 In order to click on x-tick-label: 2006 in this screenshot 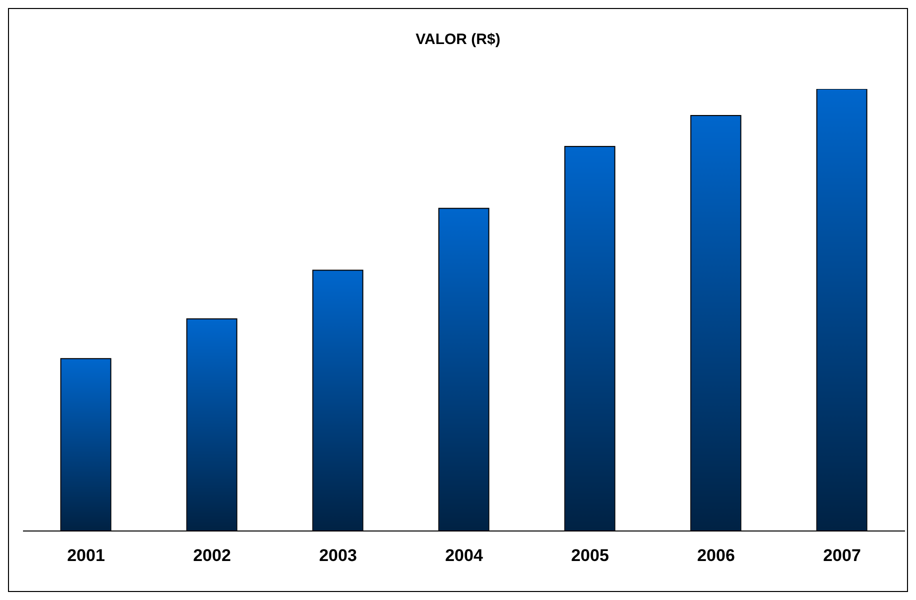, I will do `click(716, 556)`.